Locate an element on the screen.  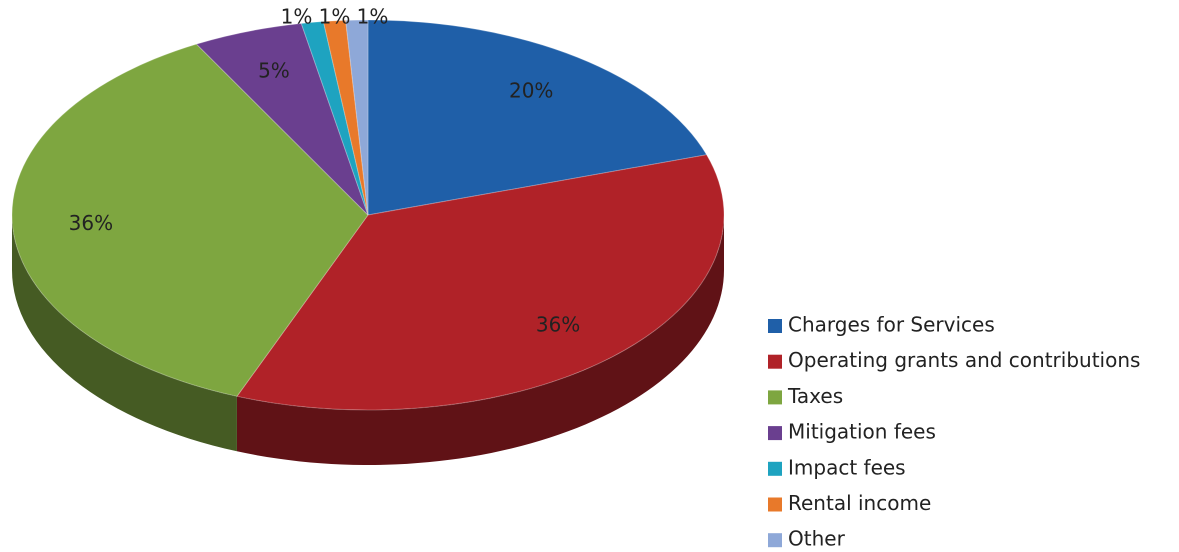
legend-label: Operating grants and contributions is located at coordinates (964, 360).